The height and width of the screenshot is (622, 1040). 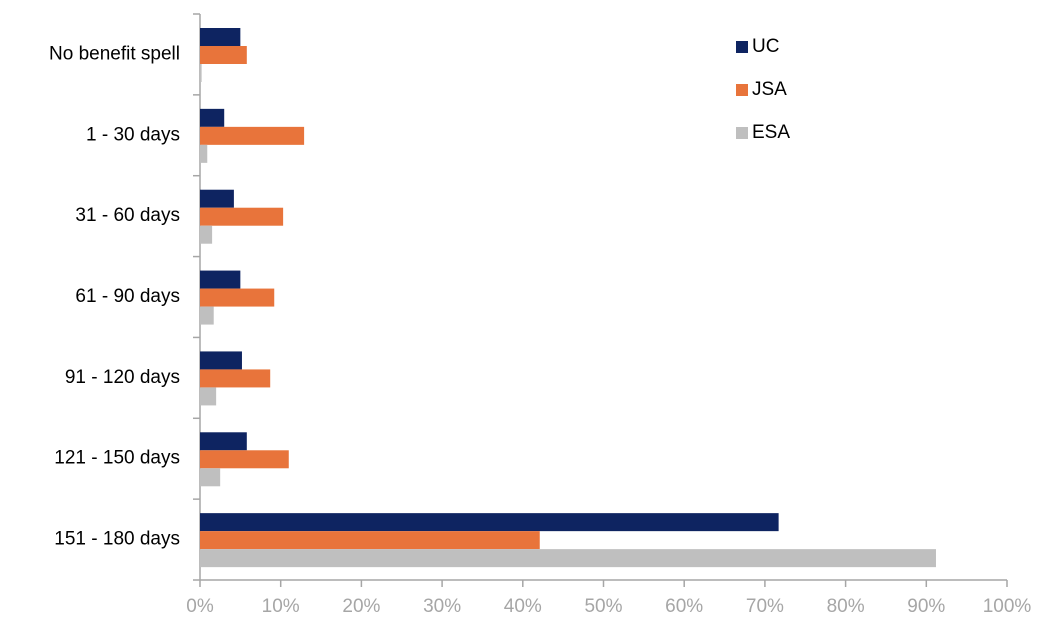 What do you see at coordinates (127, 296) in the screenshot?
I see `y-tick-label: 61 - 90 days` at bounding box center [127, 296].